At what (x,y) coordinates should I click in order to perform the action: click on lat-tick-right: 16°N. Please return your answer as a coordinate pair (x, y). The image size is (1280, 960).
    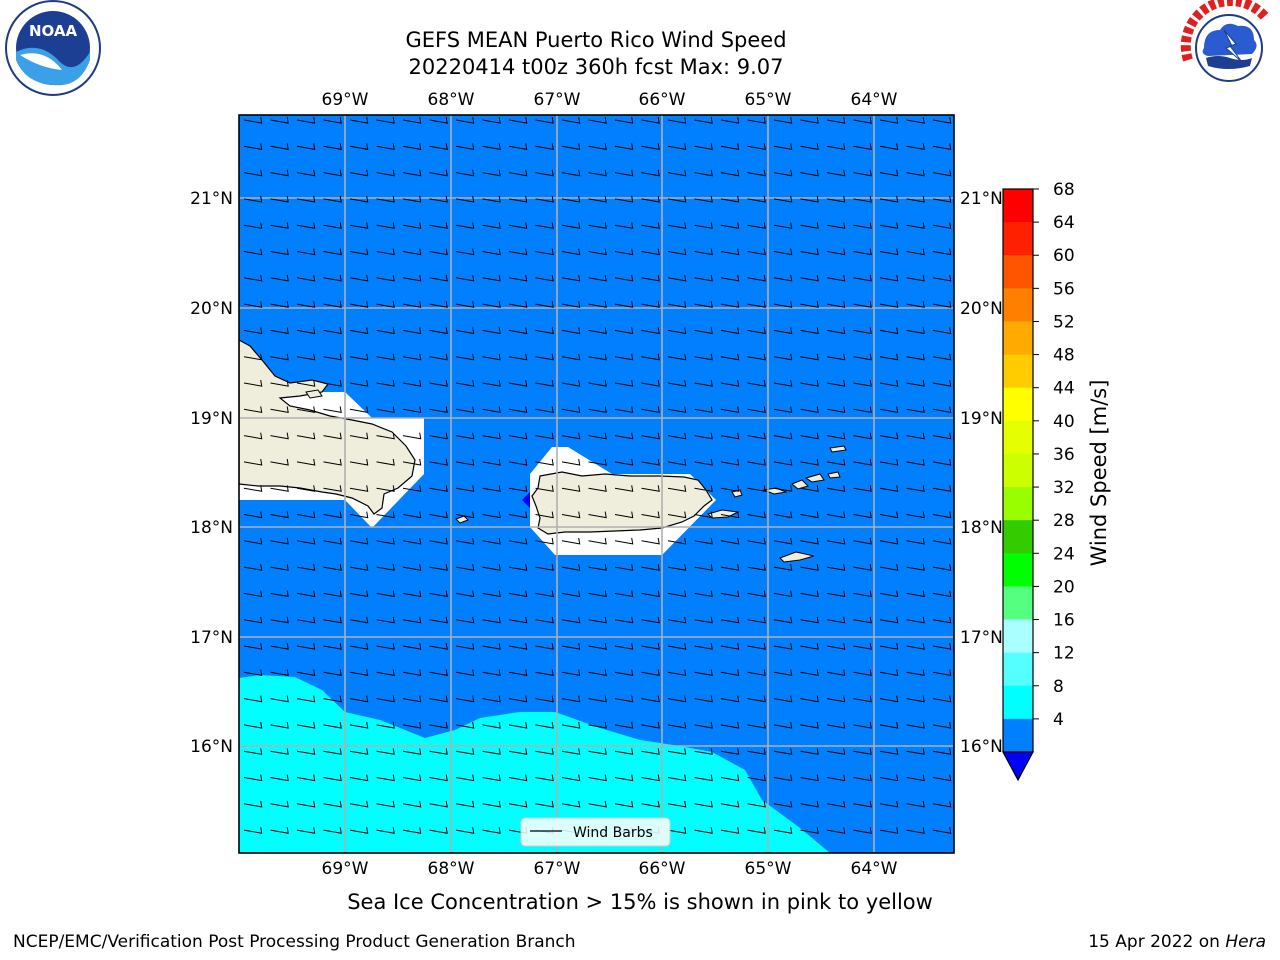
    Looking at the image, I should click on (981, 747).